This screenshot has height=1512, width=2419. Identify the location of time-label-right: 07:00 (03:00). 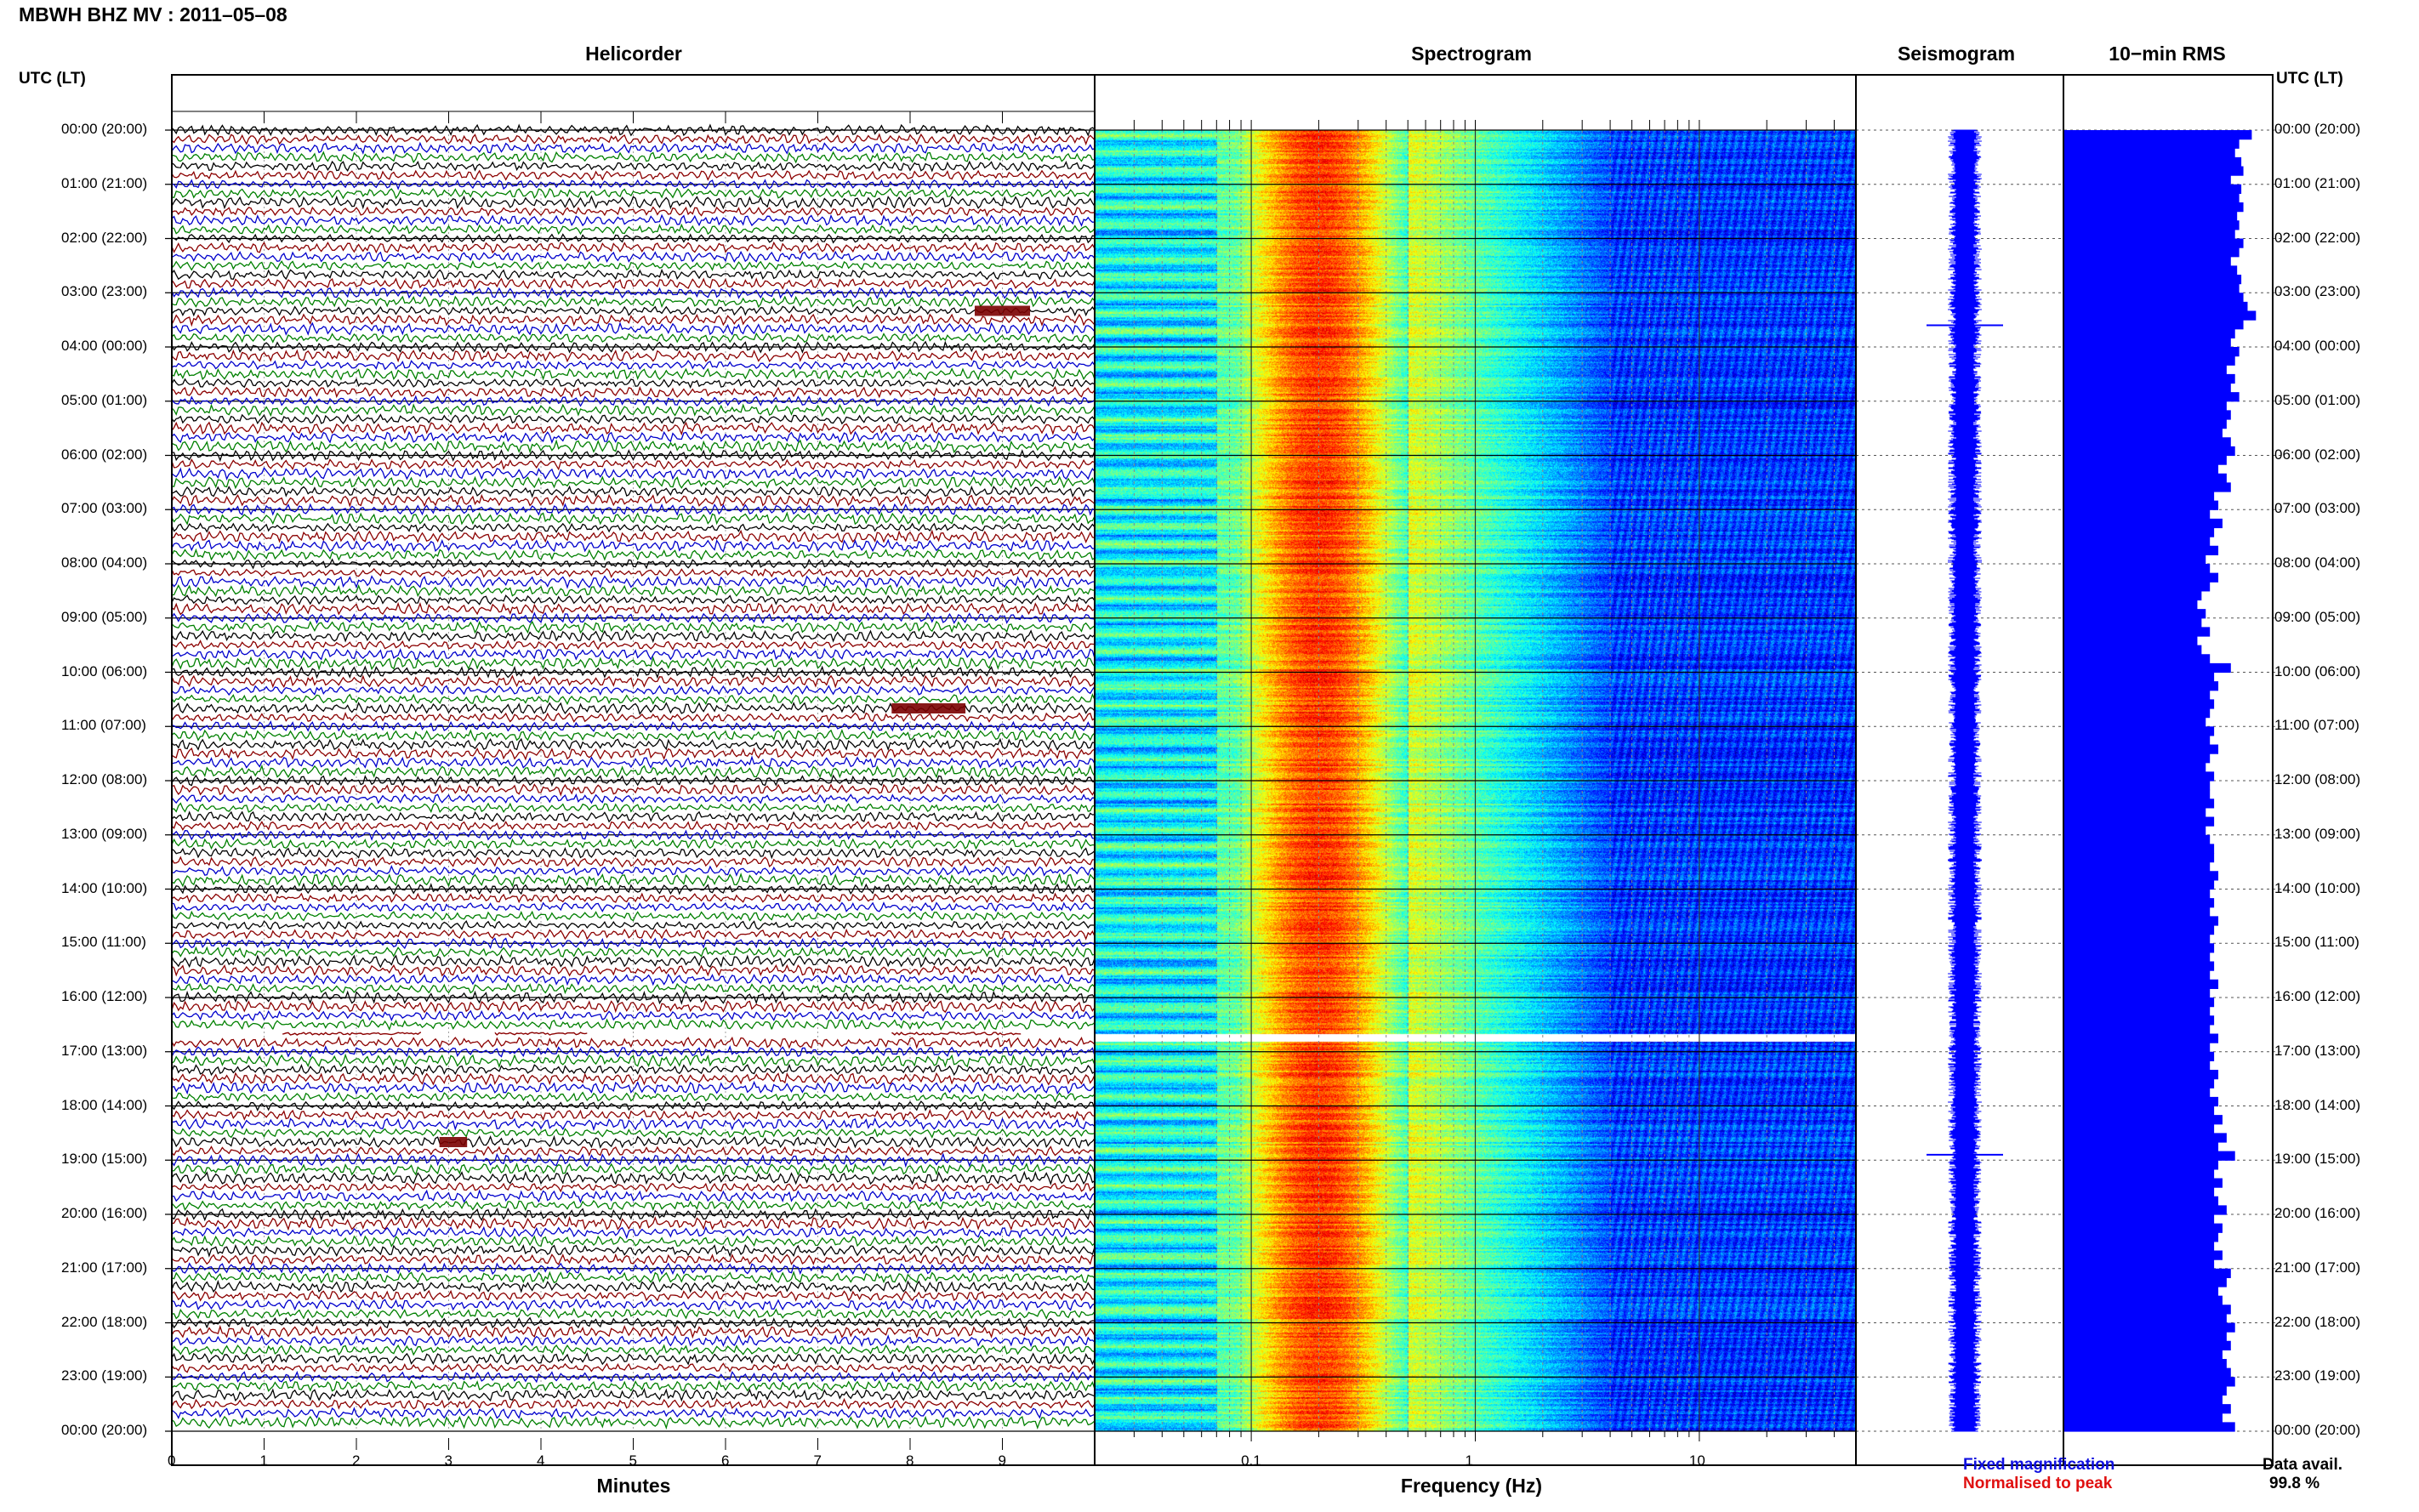
(2317, 508).